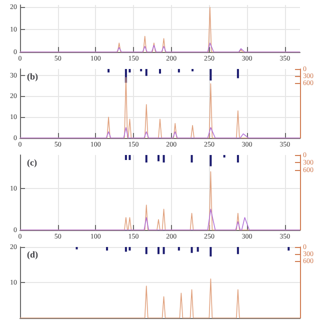 This screenshot has width=320, height=320. I want to click on chart-title: (b), so click(32, 77).